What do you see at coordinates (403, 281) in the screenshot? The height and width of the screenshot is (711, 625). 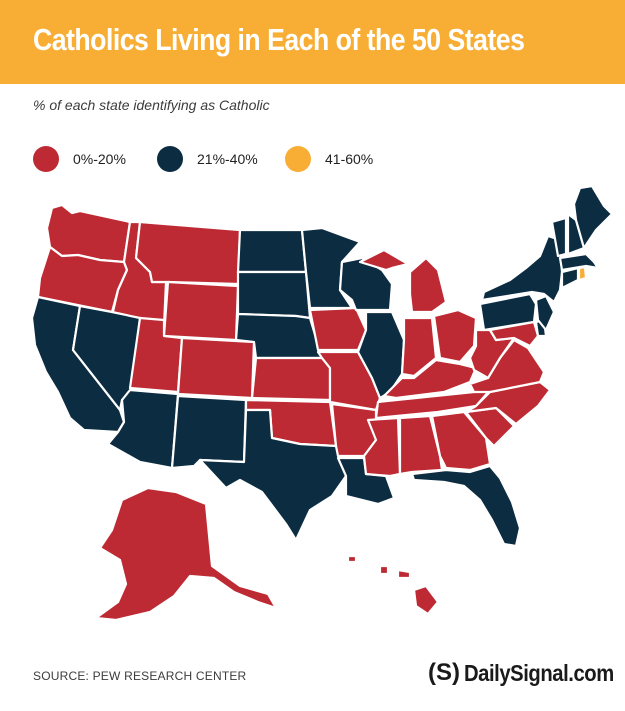 I see `state-michigan` at bounding box center [403, 281].